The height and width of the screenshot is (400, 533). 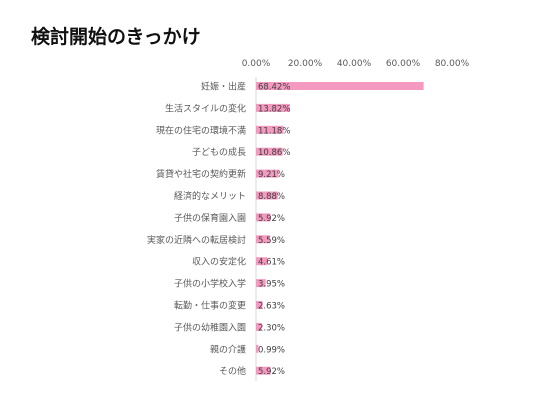 I want to click on category-label: 子供の小学校入学, so click(x=210, y=284).